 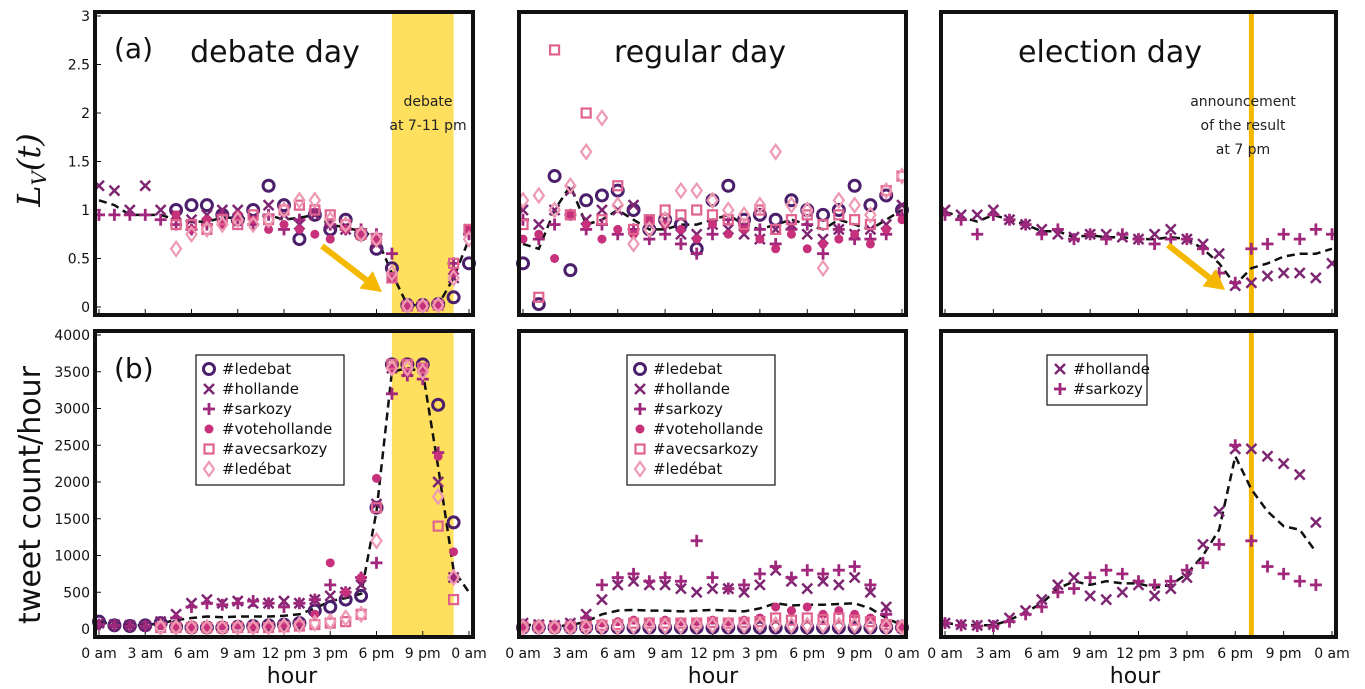 I want to click on mean-line, so click(x=712, y=615).